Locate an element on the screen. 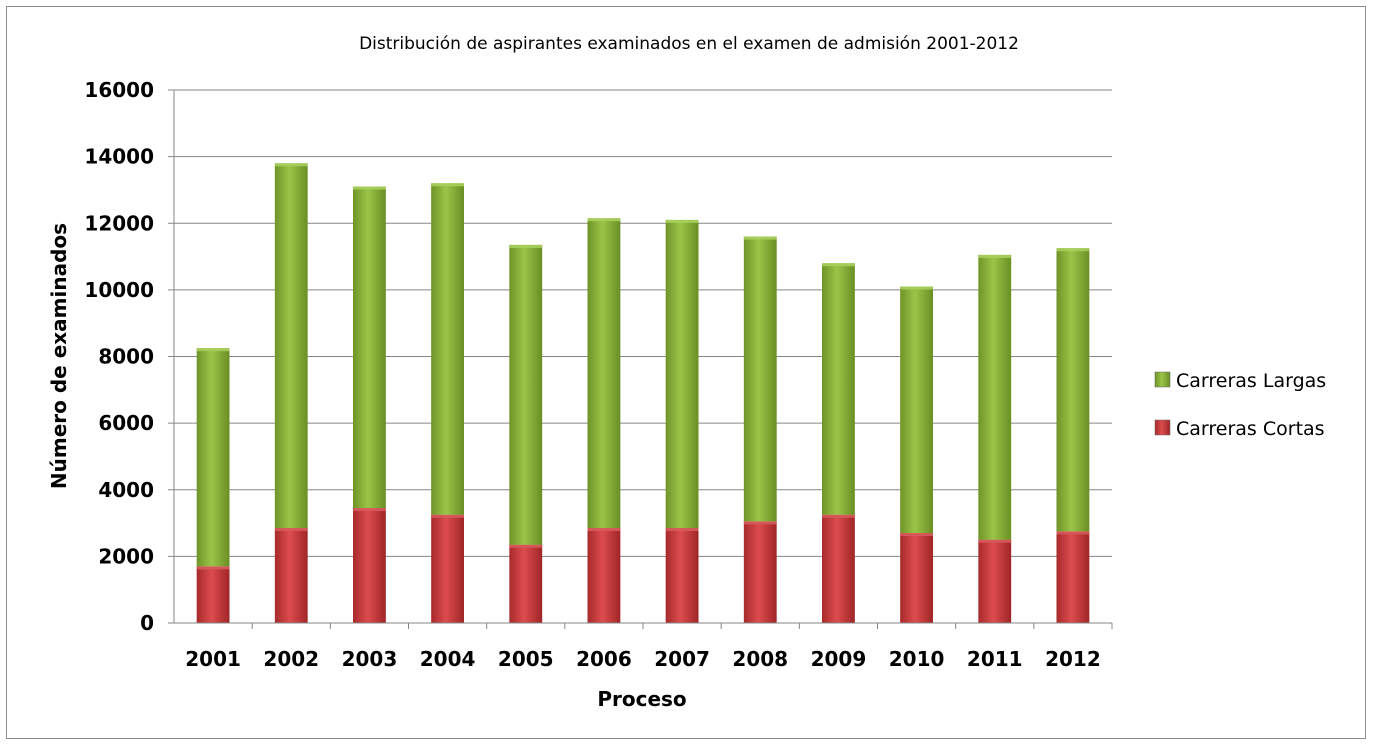 This screenshot has width=1373, height=745. x-tick-label: 2003 is located at coordinates (370, 659).